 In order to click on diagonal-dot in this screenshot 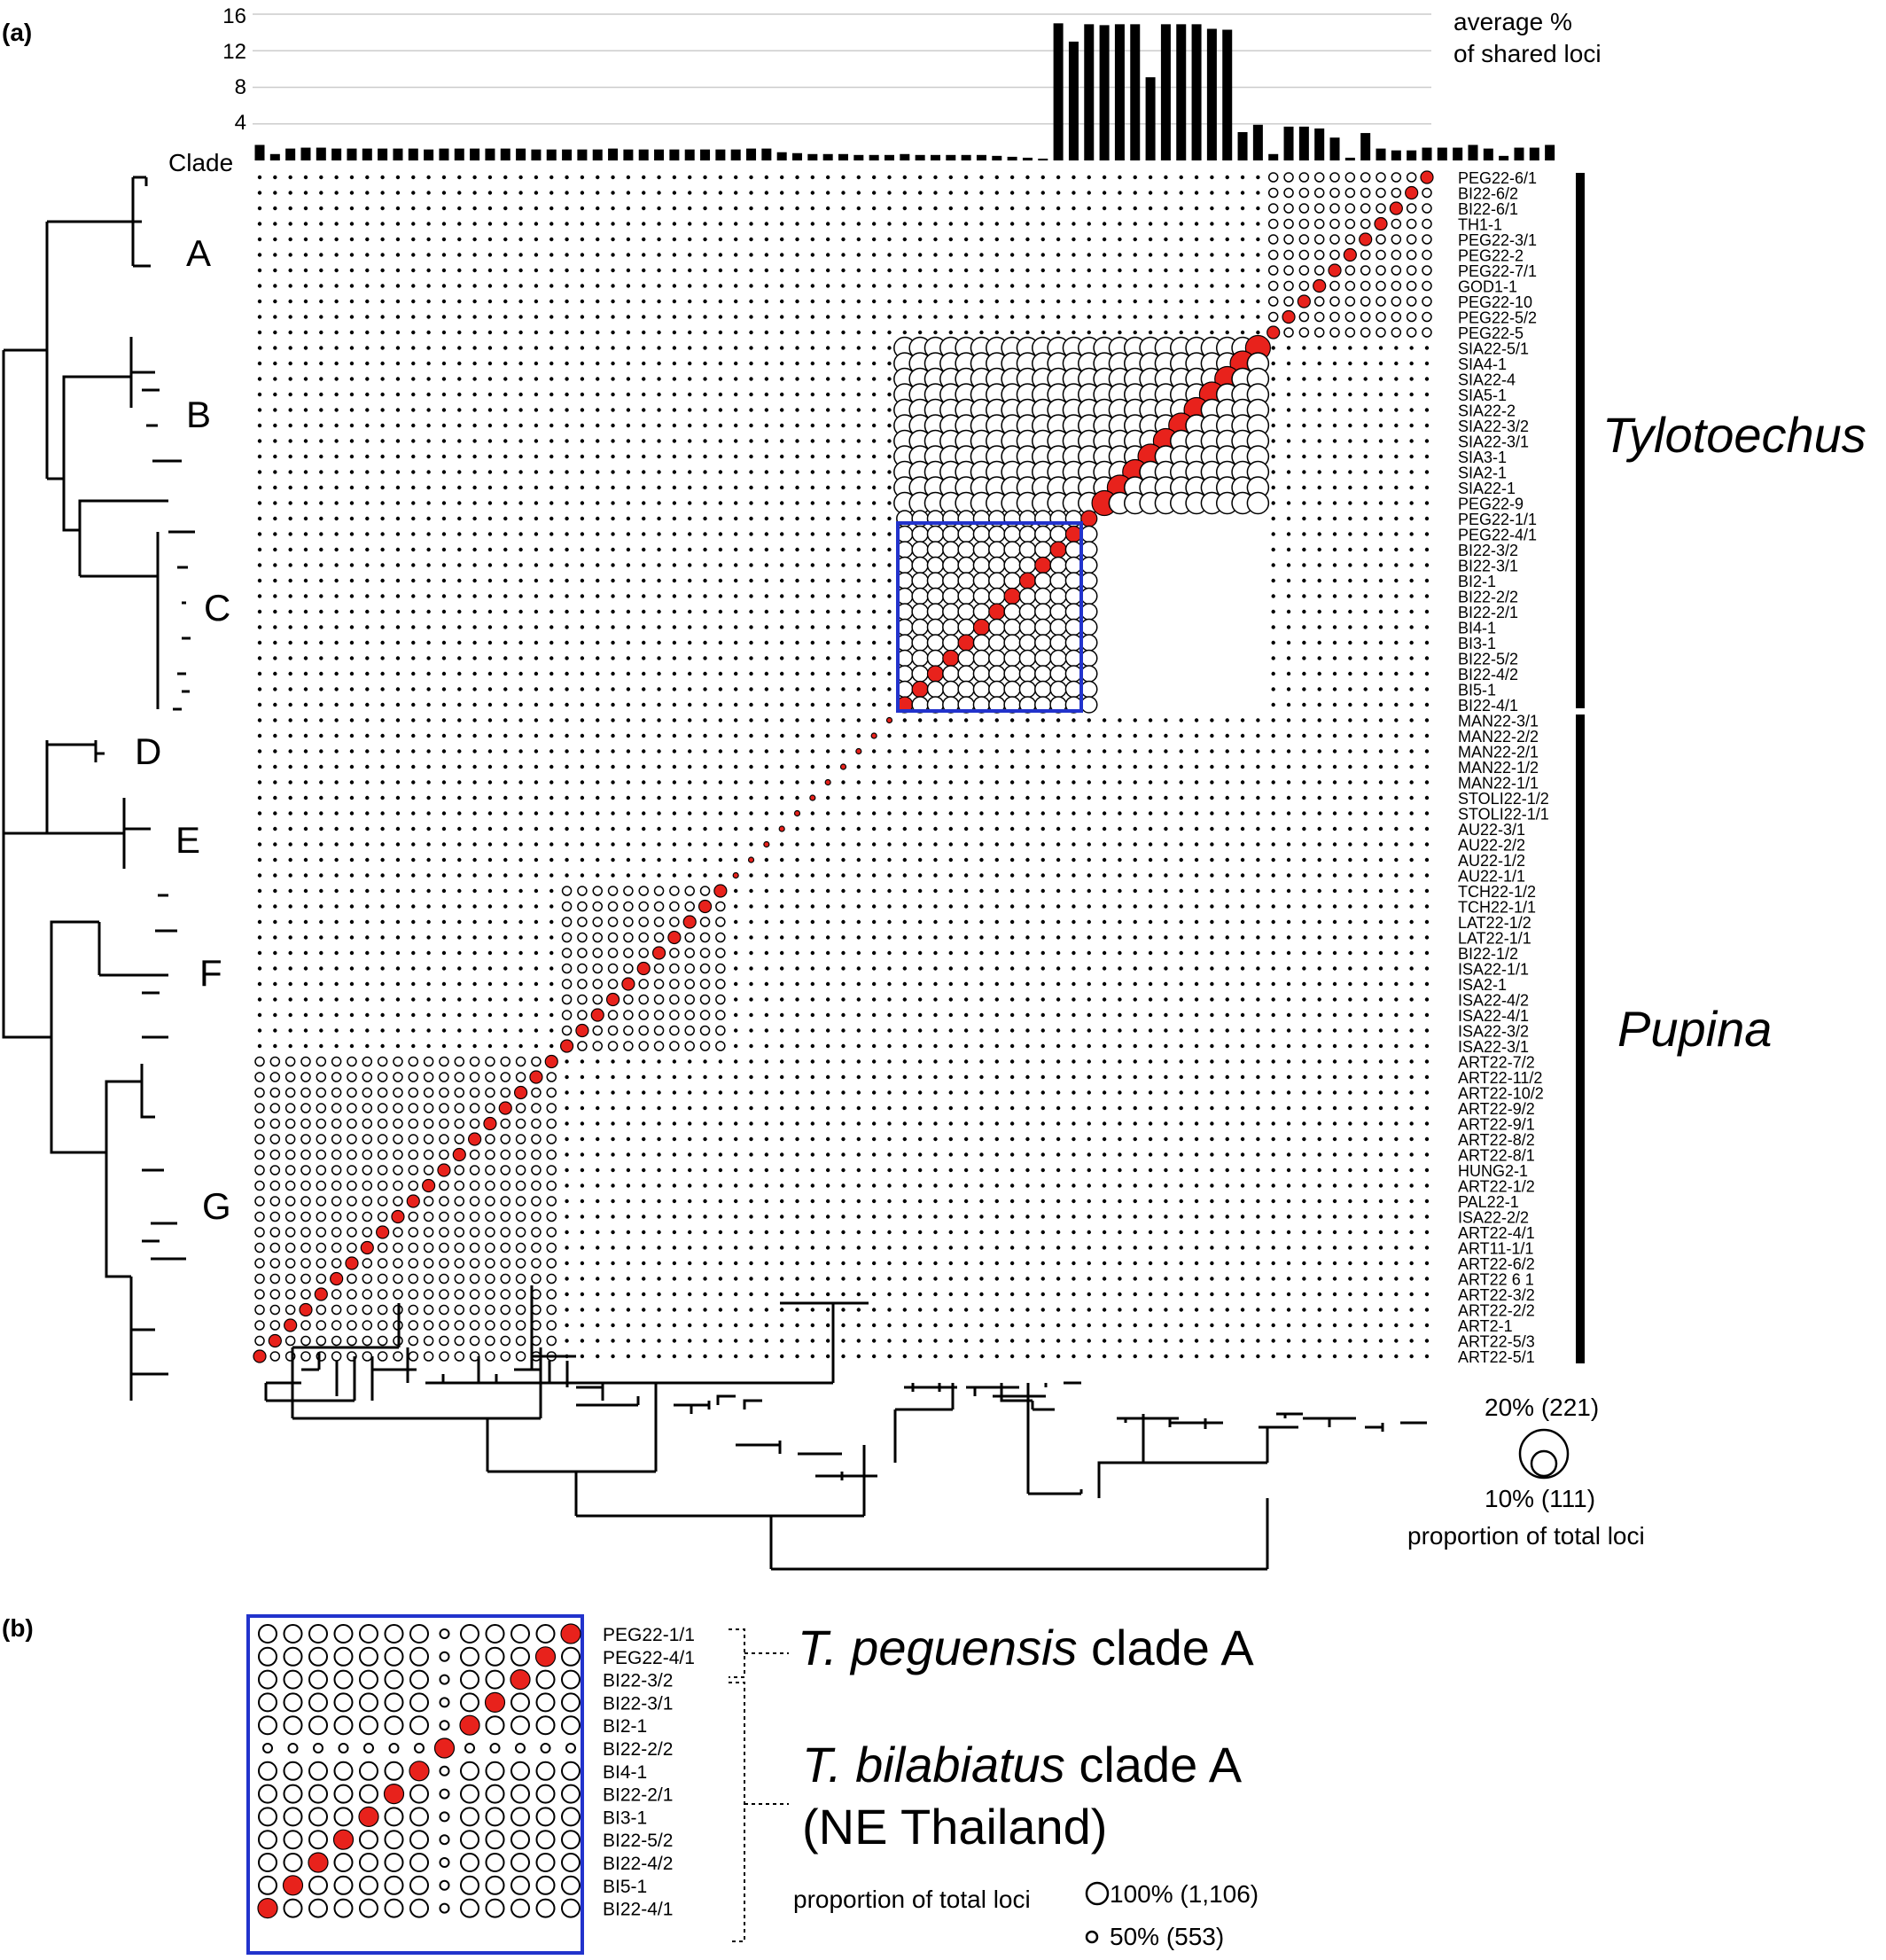, I will do `click(1289, 316)`.